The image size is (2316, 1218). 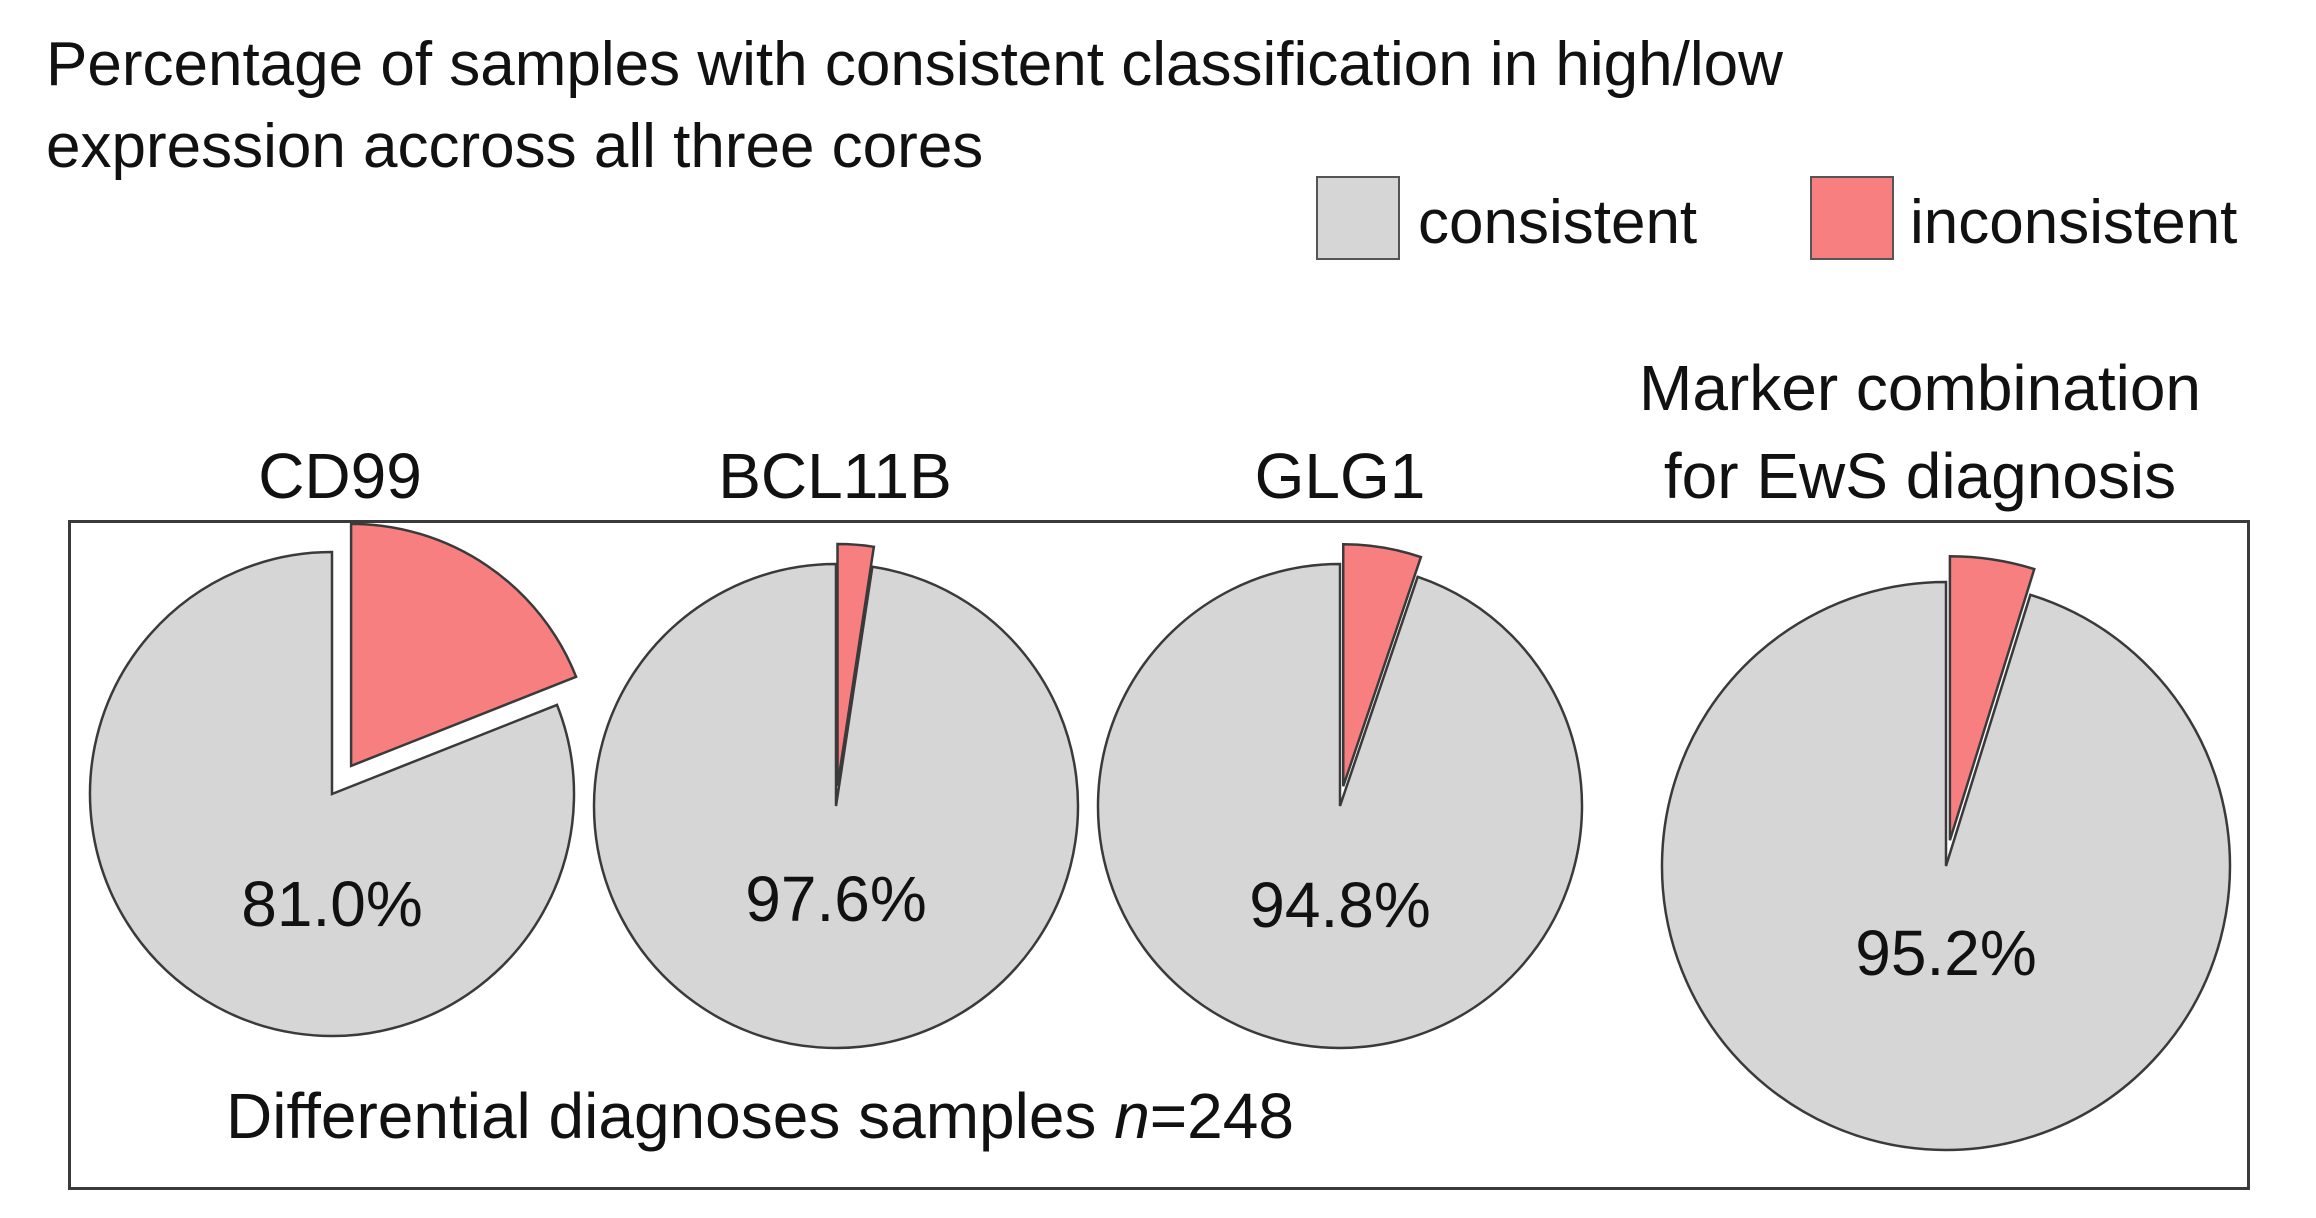 I want to click on pie-slice-inconsistent-bcl11b, so click(x=856, y=664).